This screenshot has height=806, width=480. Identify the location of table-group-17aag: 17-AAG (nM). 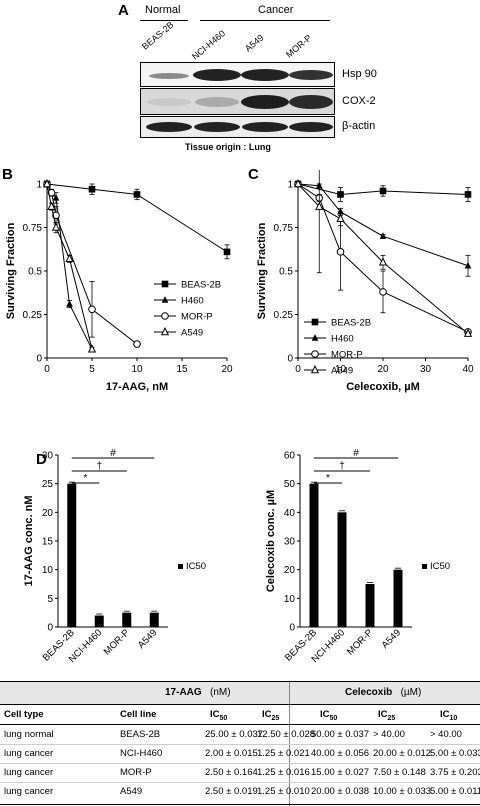
(198, 692).